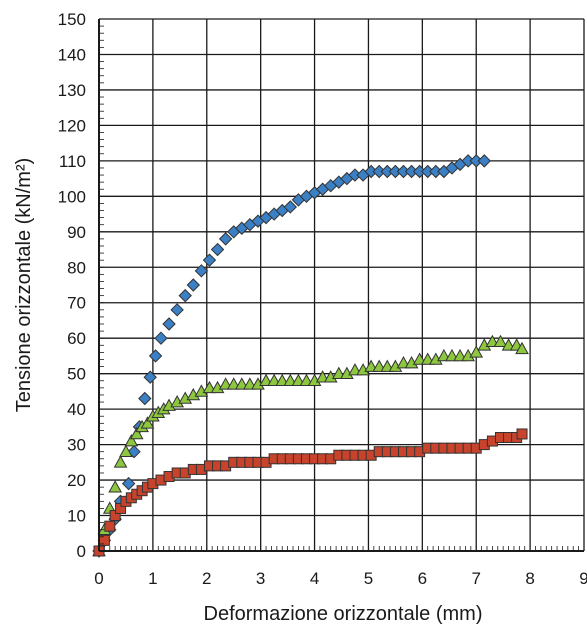 The image size is (587, 634). What do you see at coordinates (24, 285) in the screenshot?
I see `y-axis-title: Tensione orizzontale (kN/m²)` at bounding box center [24, 285].